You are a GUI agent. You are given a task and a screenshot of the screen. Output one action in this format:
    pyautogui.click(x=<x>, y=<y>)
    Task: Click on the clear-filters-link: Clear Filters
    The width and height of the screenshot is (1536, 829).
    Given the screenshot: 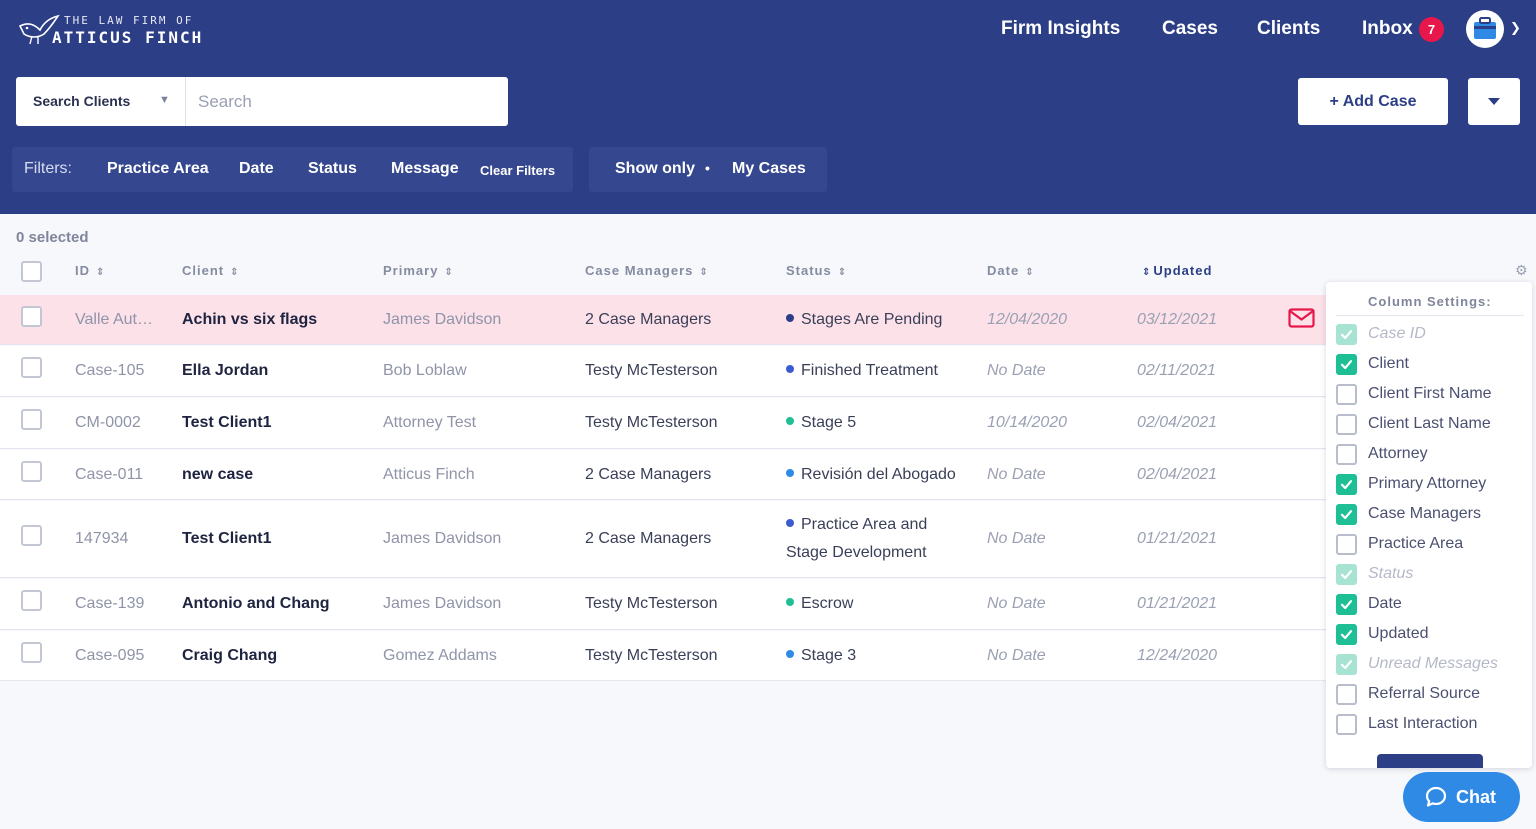 What is the action you would take?
    pyautogui.click(x=518, y=170)
    